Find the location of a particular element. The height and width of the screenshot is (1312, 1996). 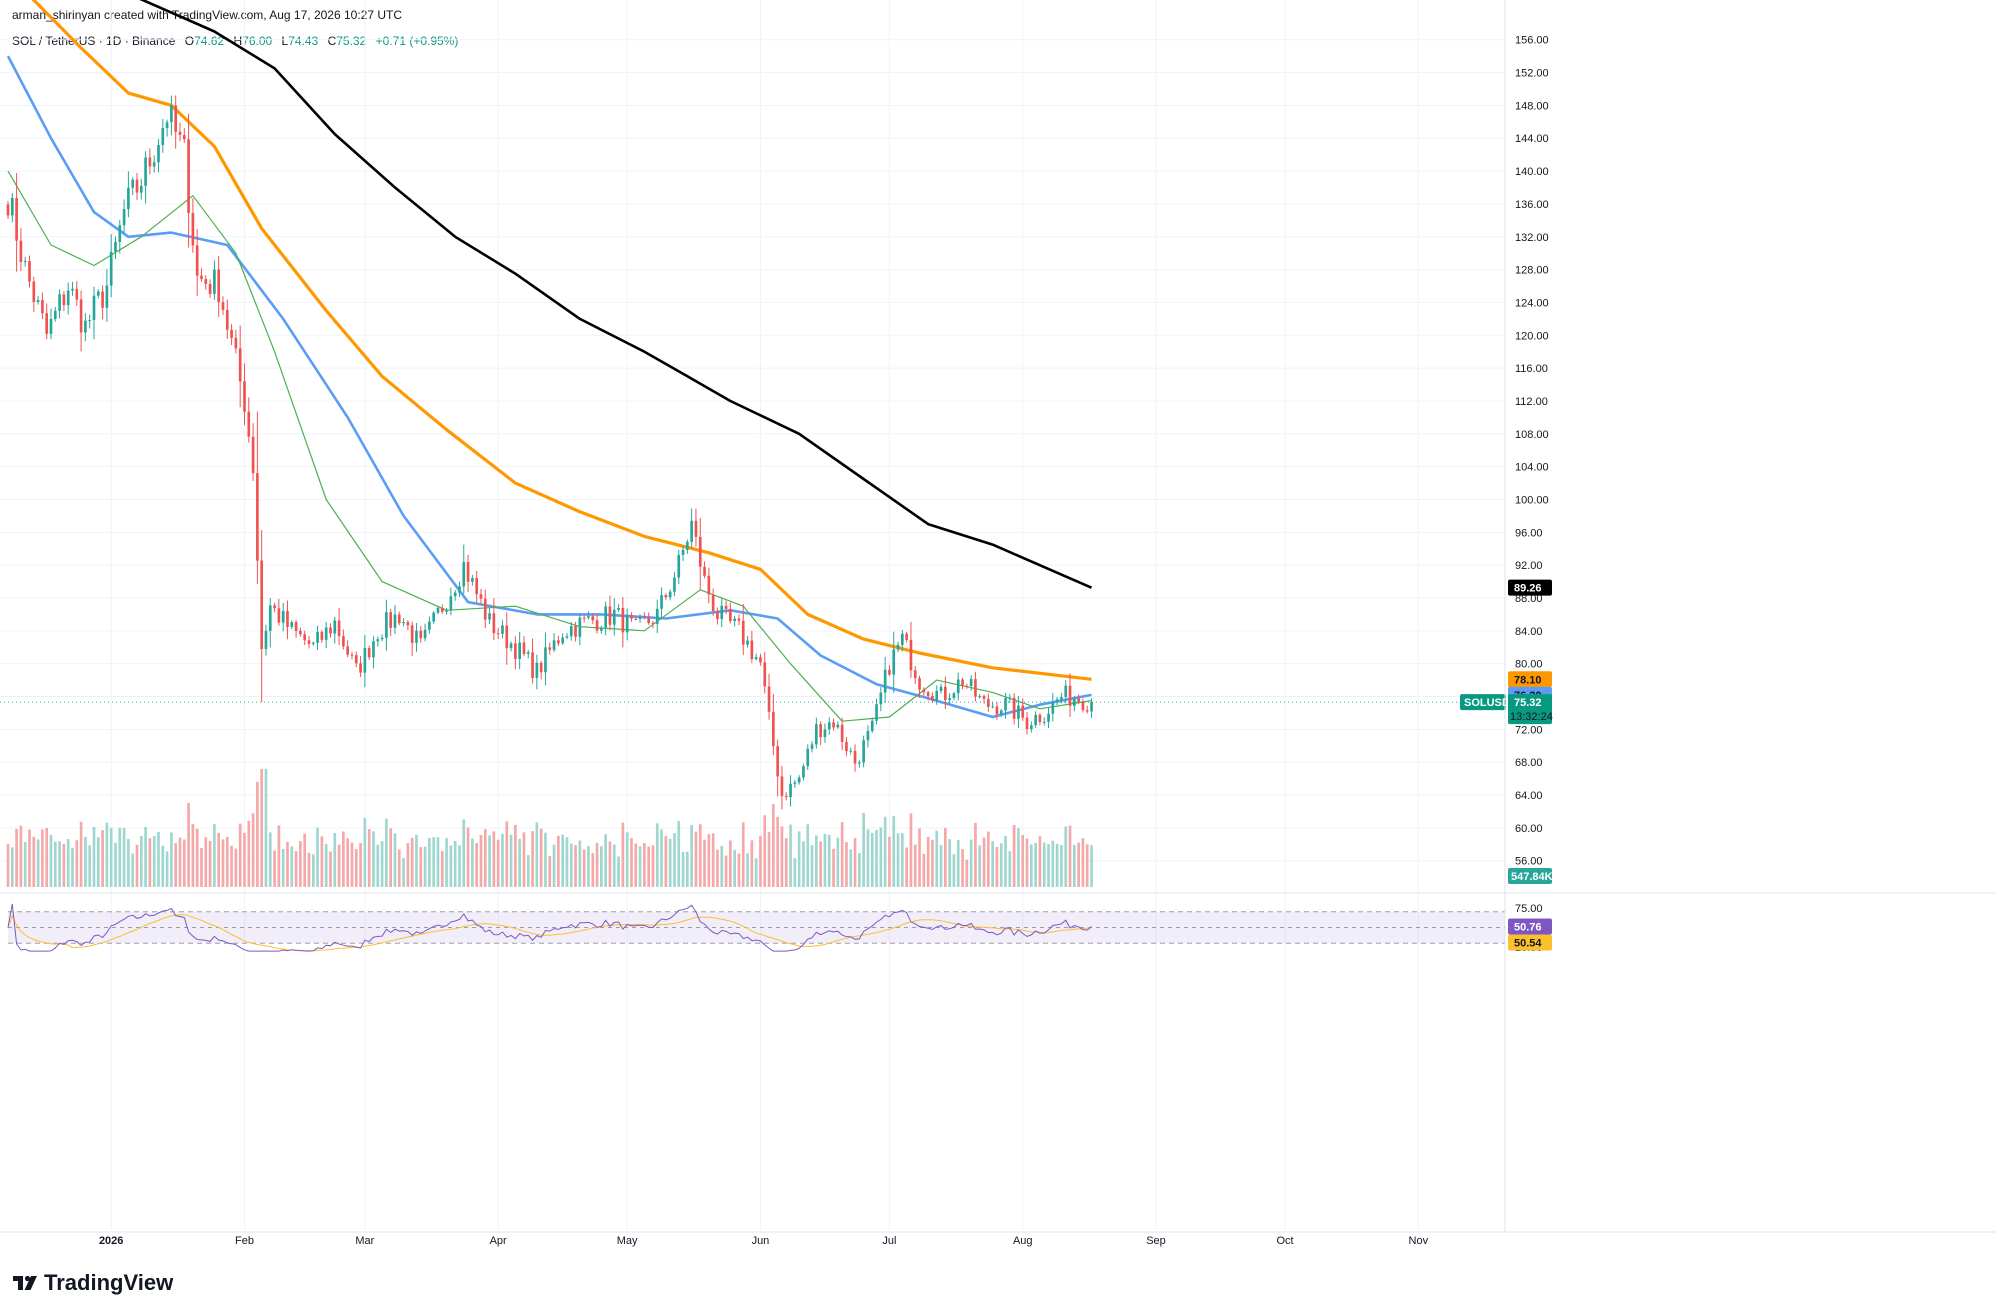

tradingview-footer: TradingView is located at coordinates (92, 1283).